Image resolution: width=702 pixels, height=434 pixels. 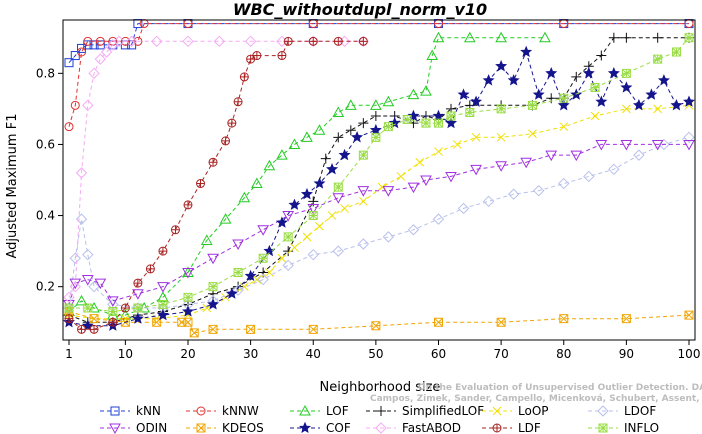 I want to click on legend-label-odin: ODIN, so click(x=151, y=427).